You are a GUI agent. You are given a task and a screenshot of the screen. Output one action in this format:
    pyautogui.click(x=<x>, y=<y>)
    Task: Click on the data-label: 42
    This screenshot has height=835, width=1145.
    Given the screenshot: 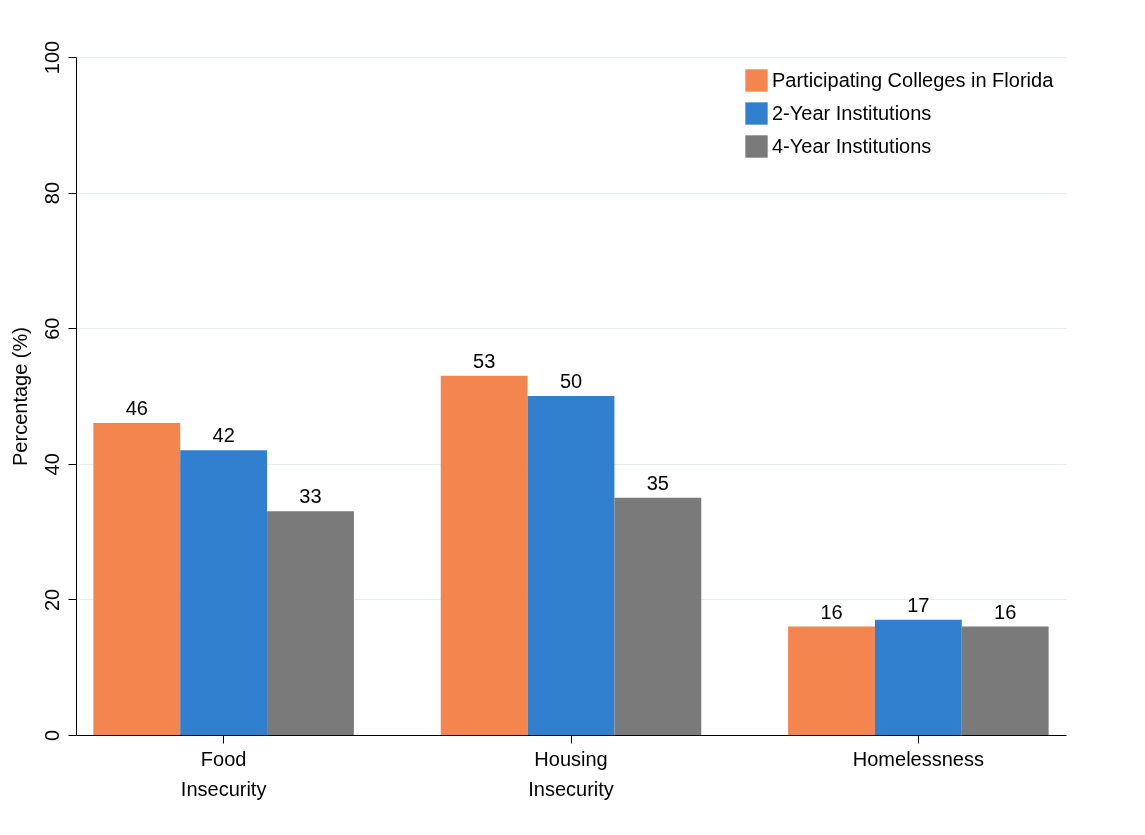 What is the action you would take?
    pyautogui.click(x=223, y=435)
    